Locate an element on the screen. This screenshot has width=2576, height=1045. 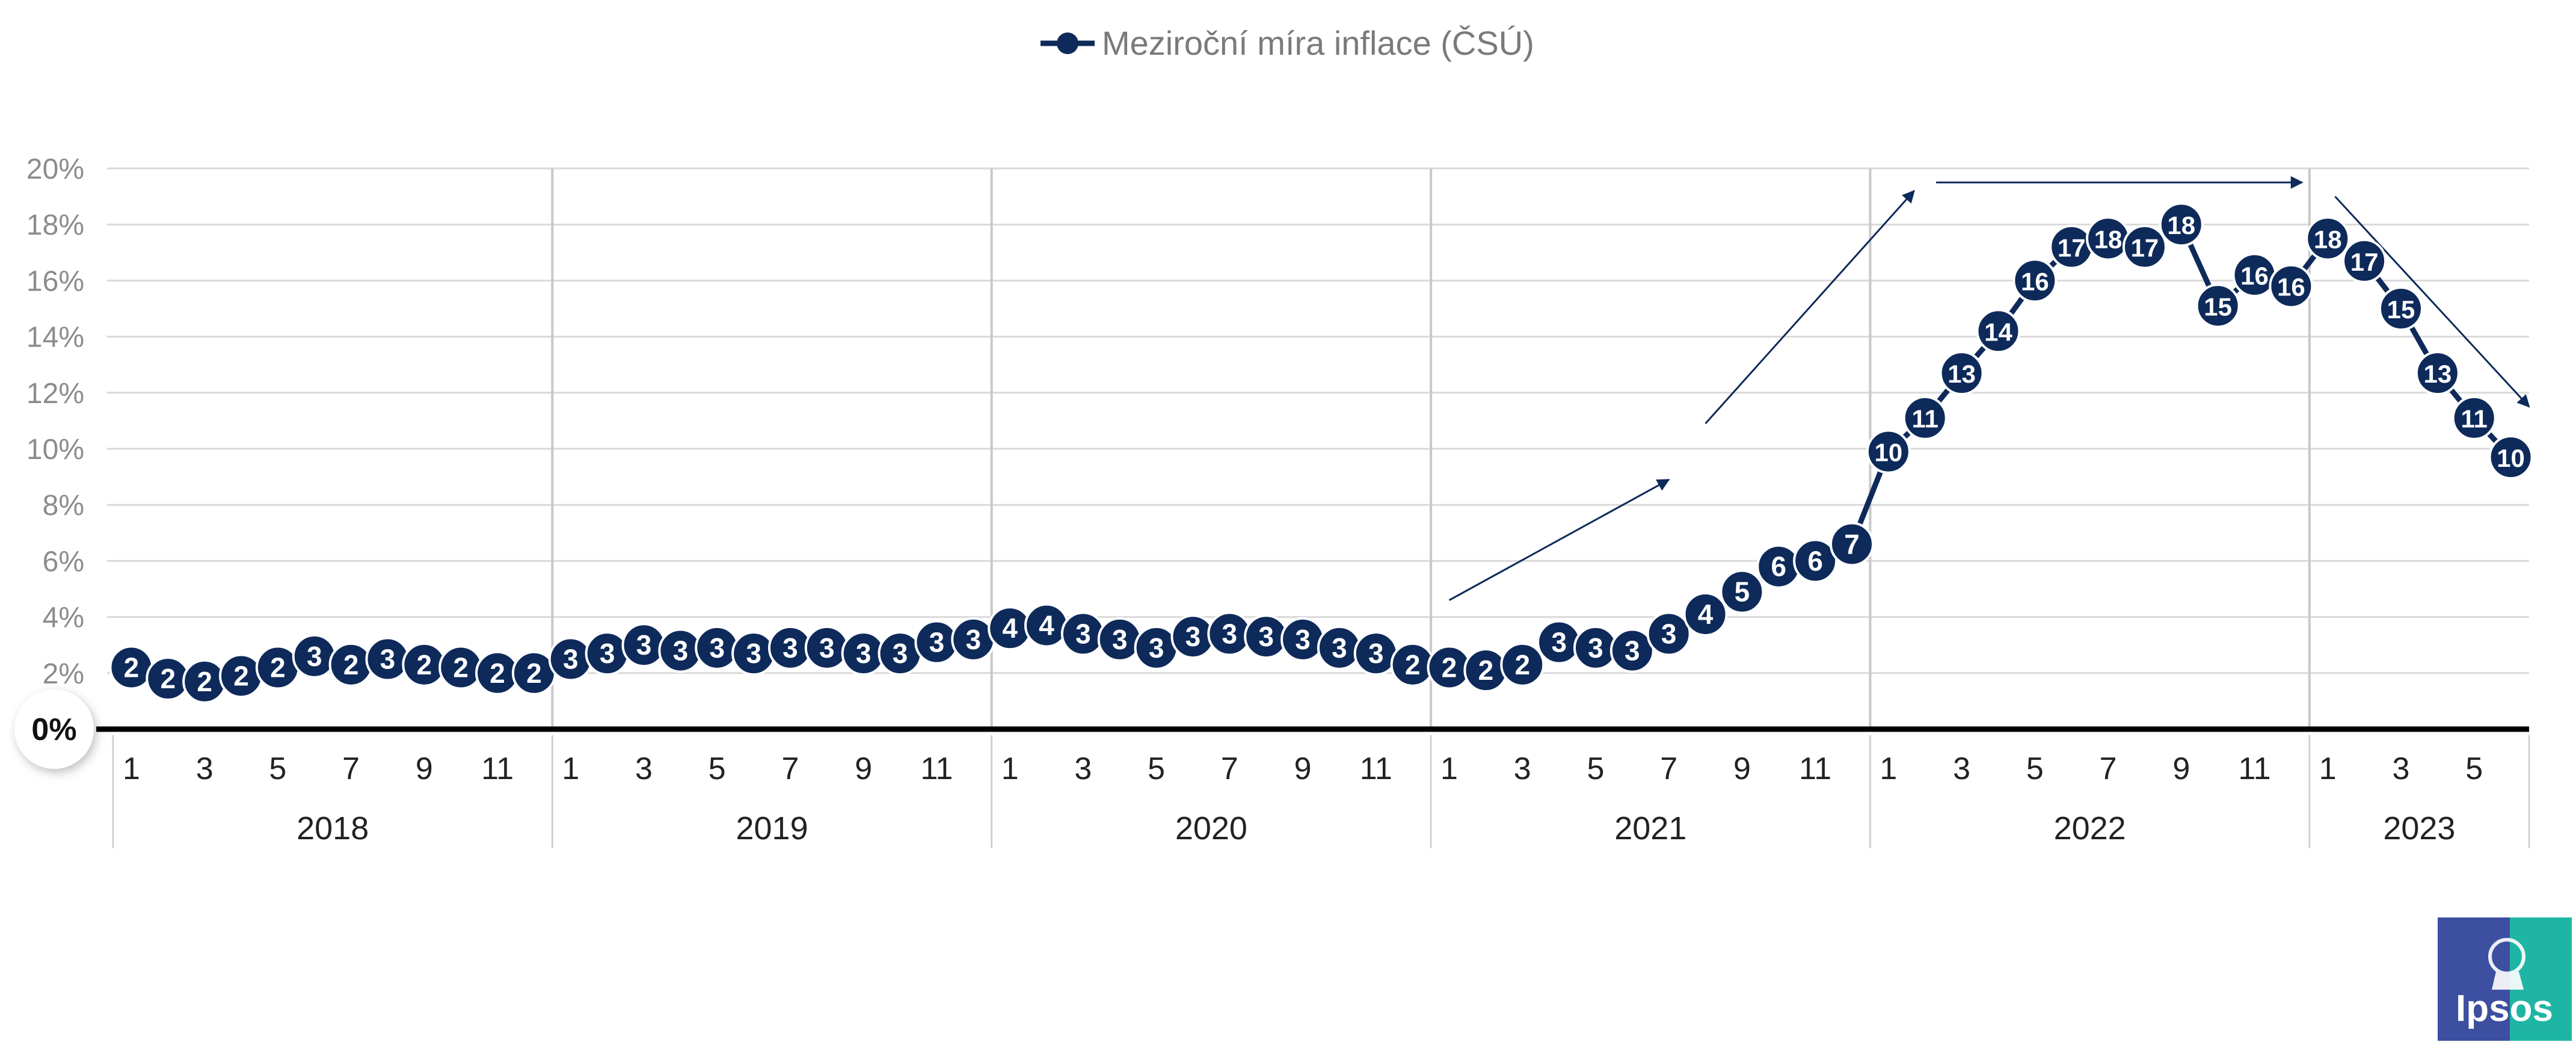
y-tick-label: 14% is located at coordinates (55, 338).